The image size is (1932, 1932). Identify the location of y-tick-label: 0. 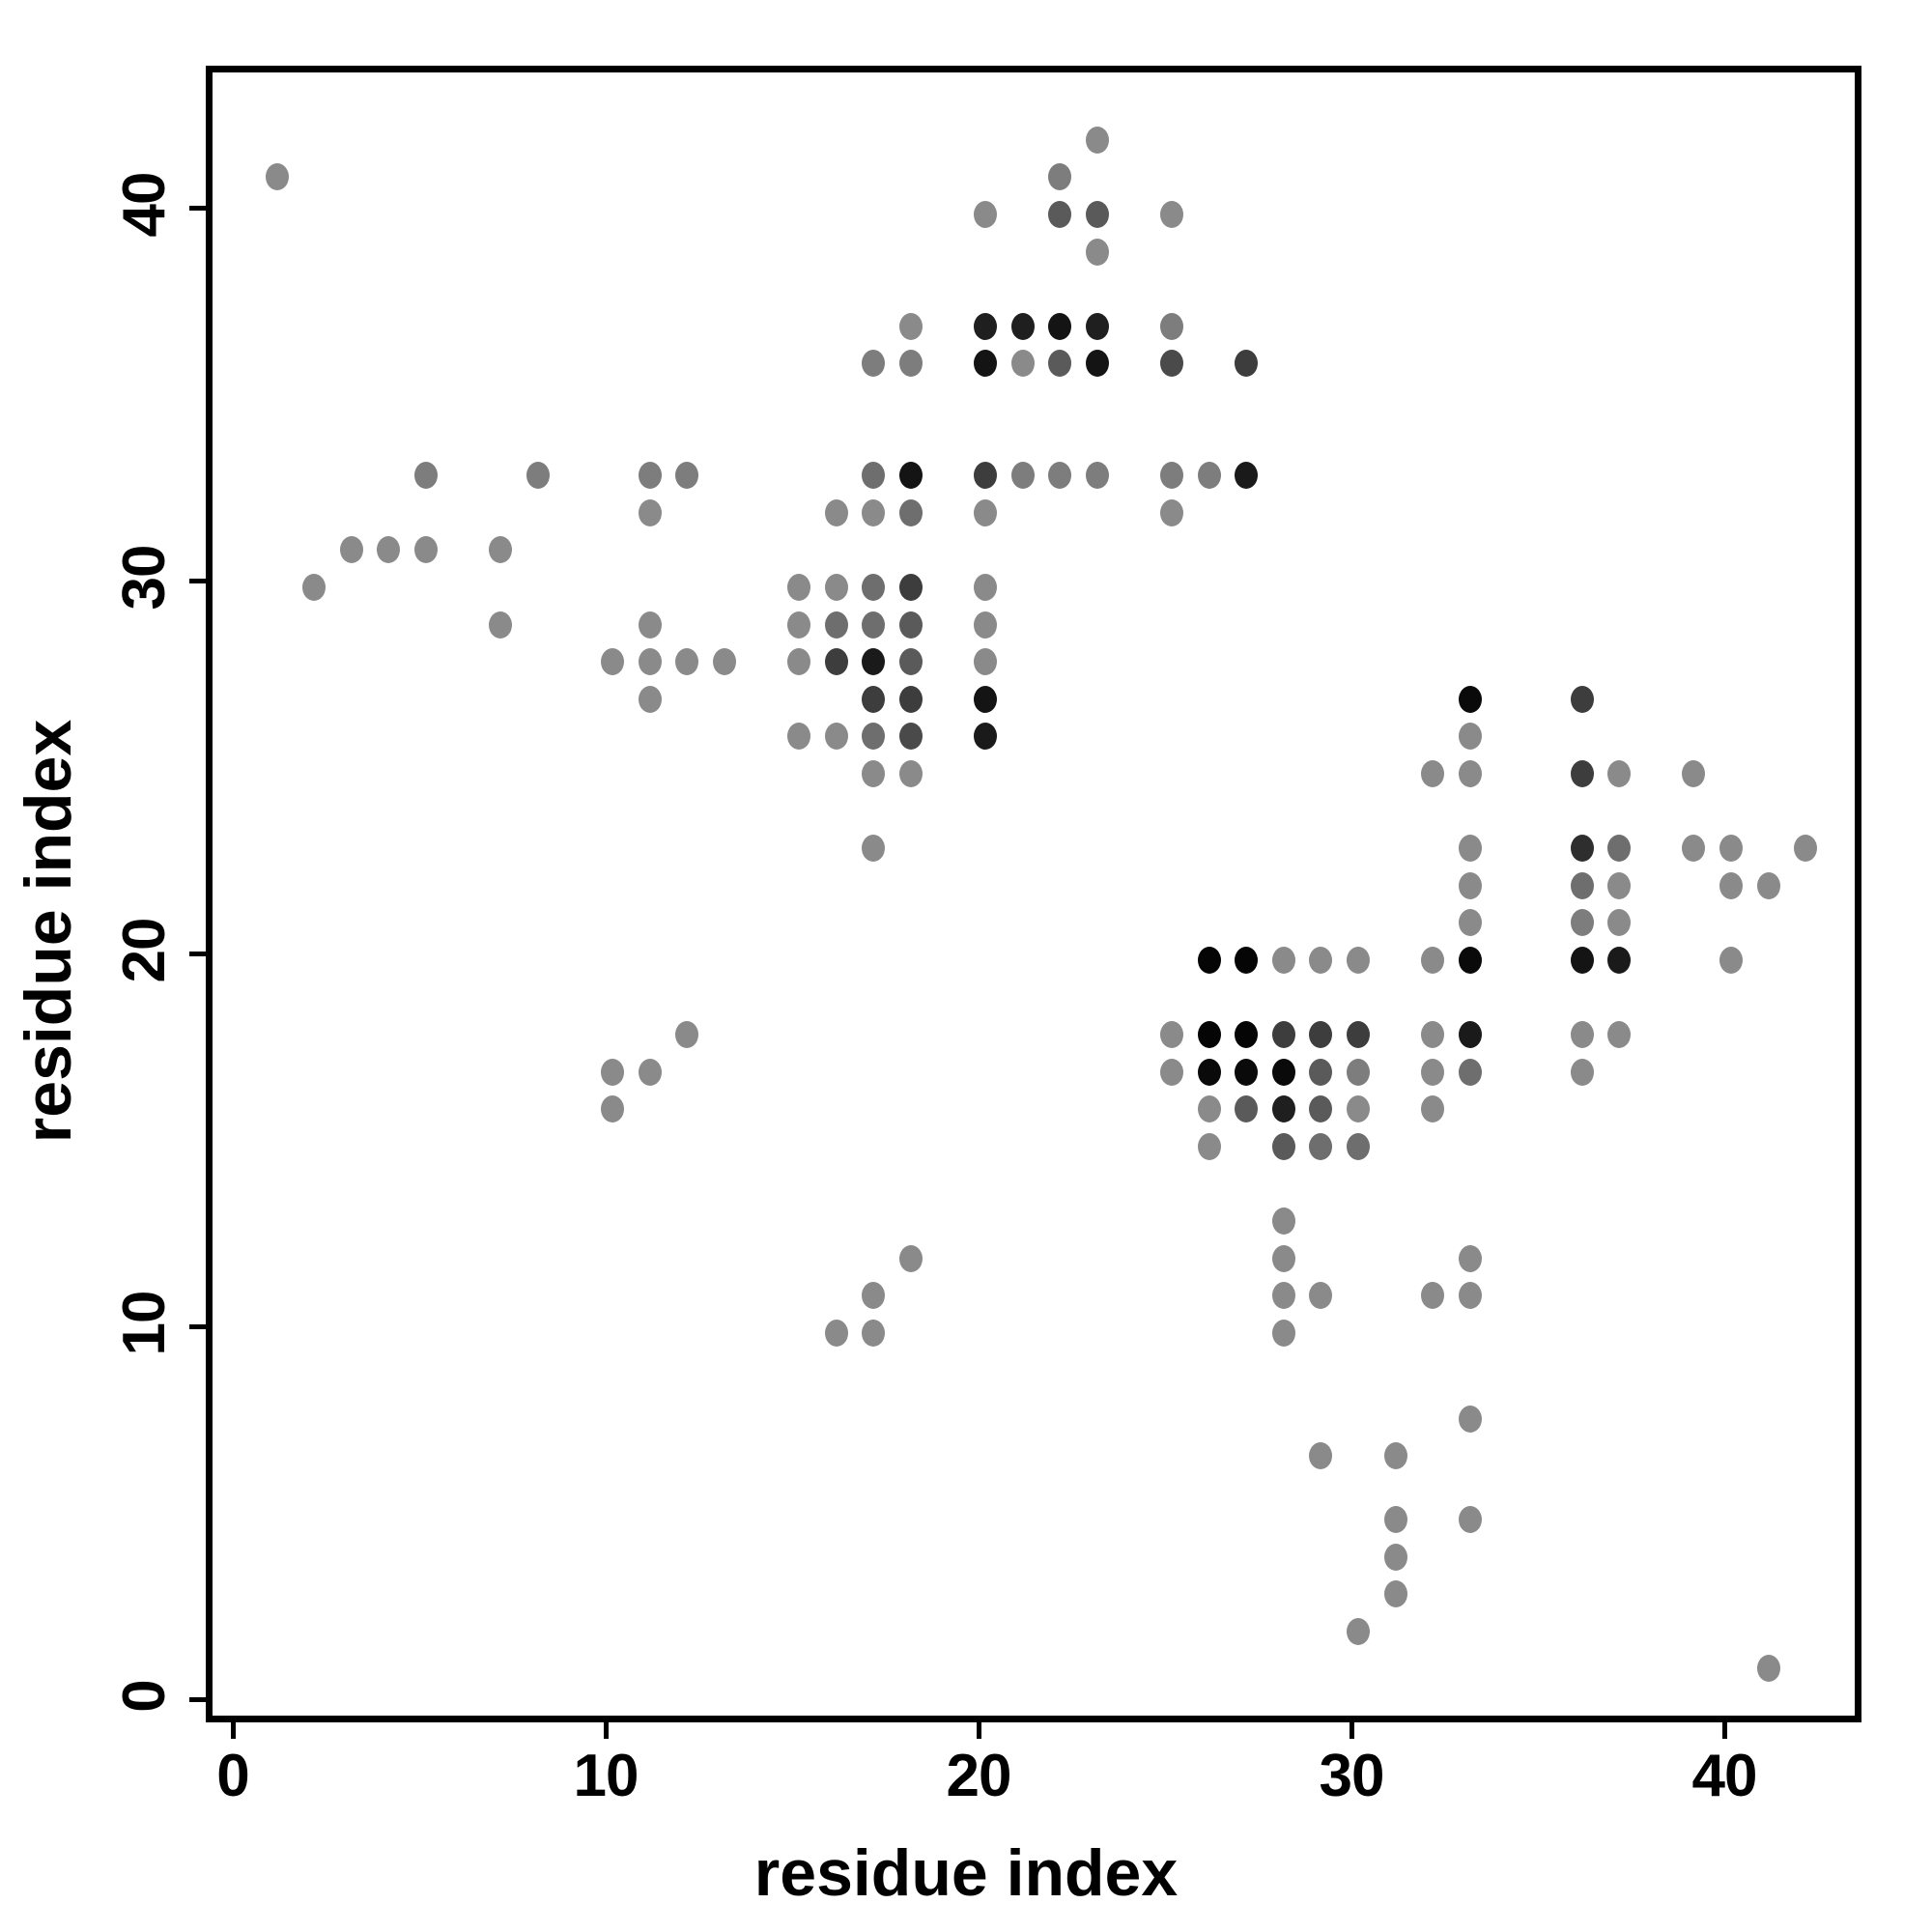
(144, 1696).